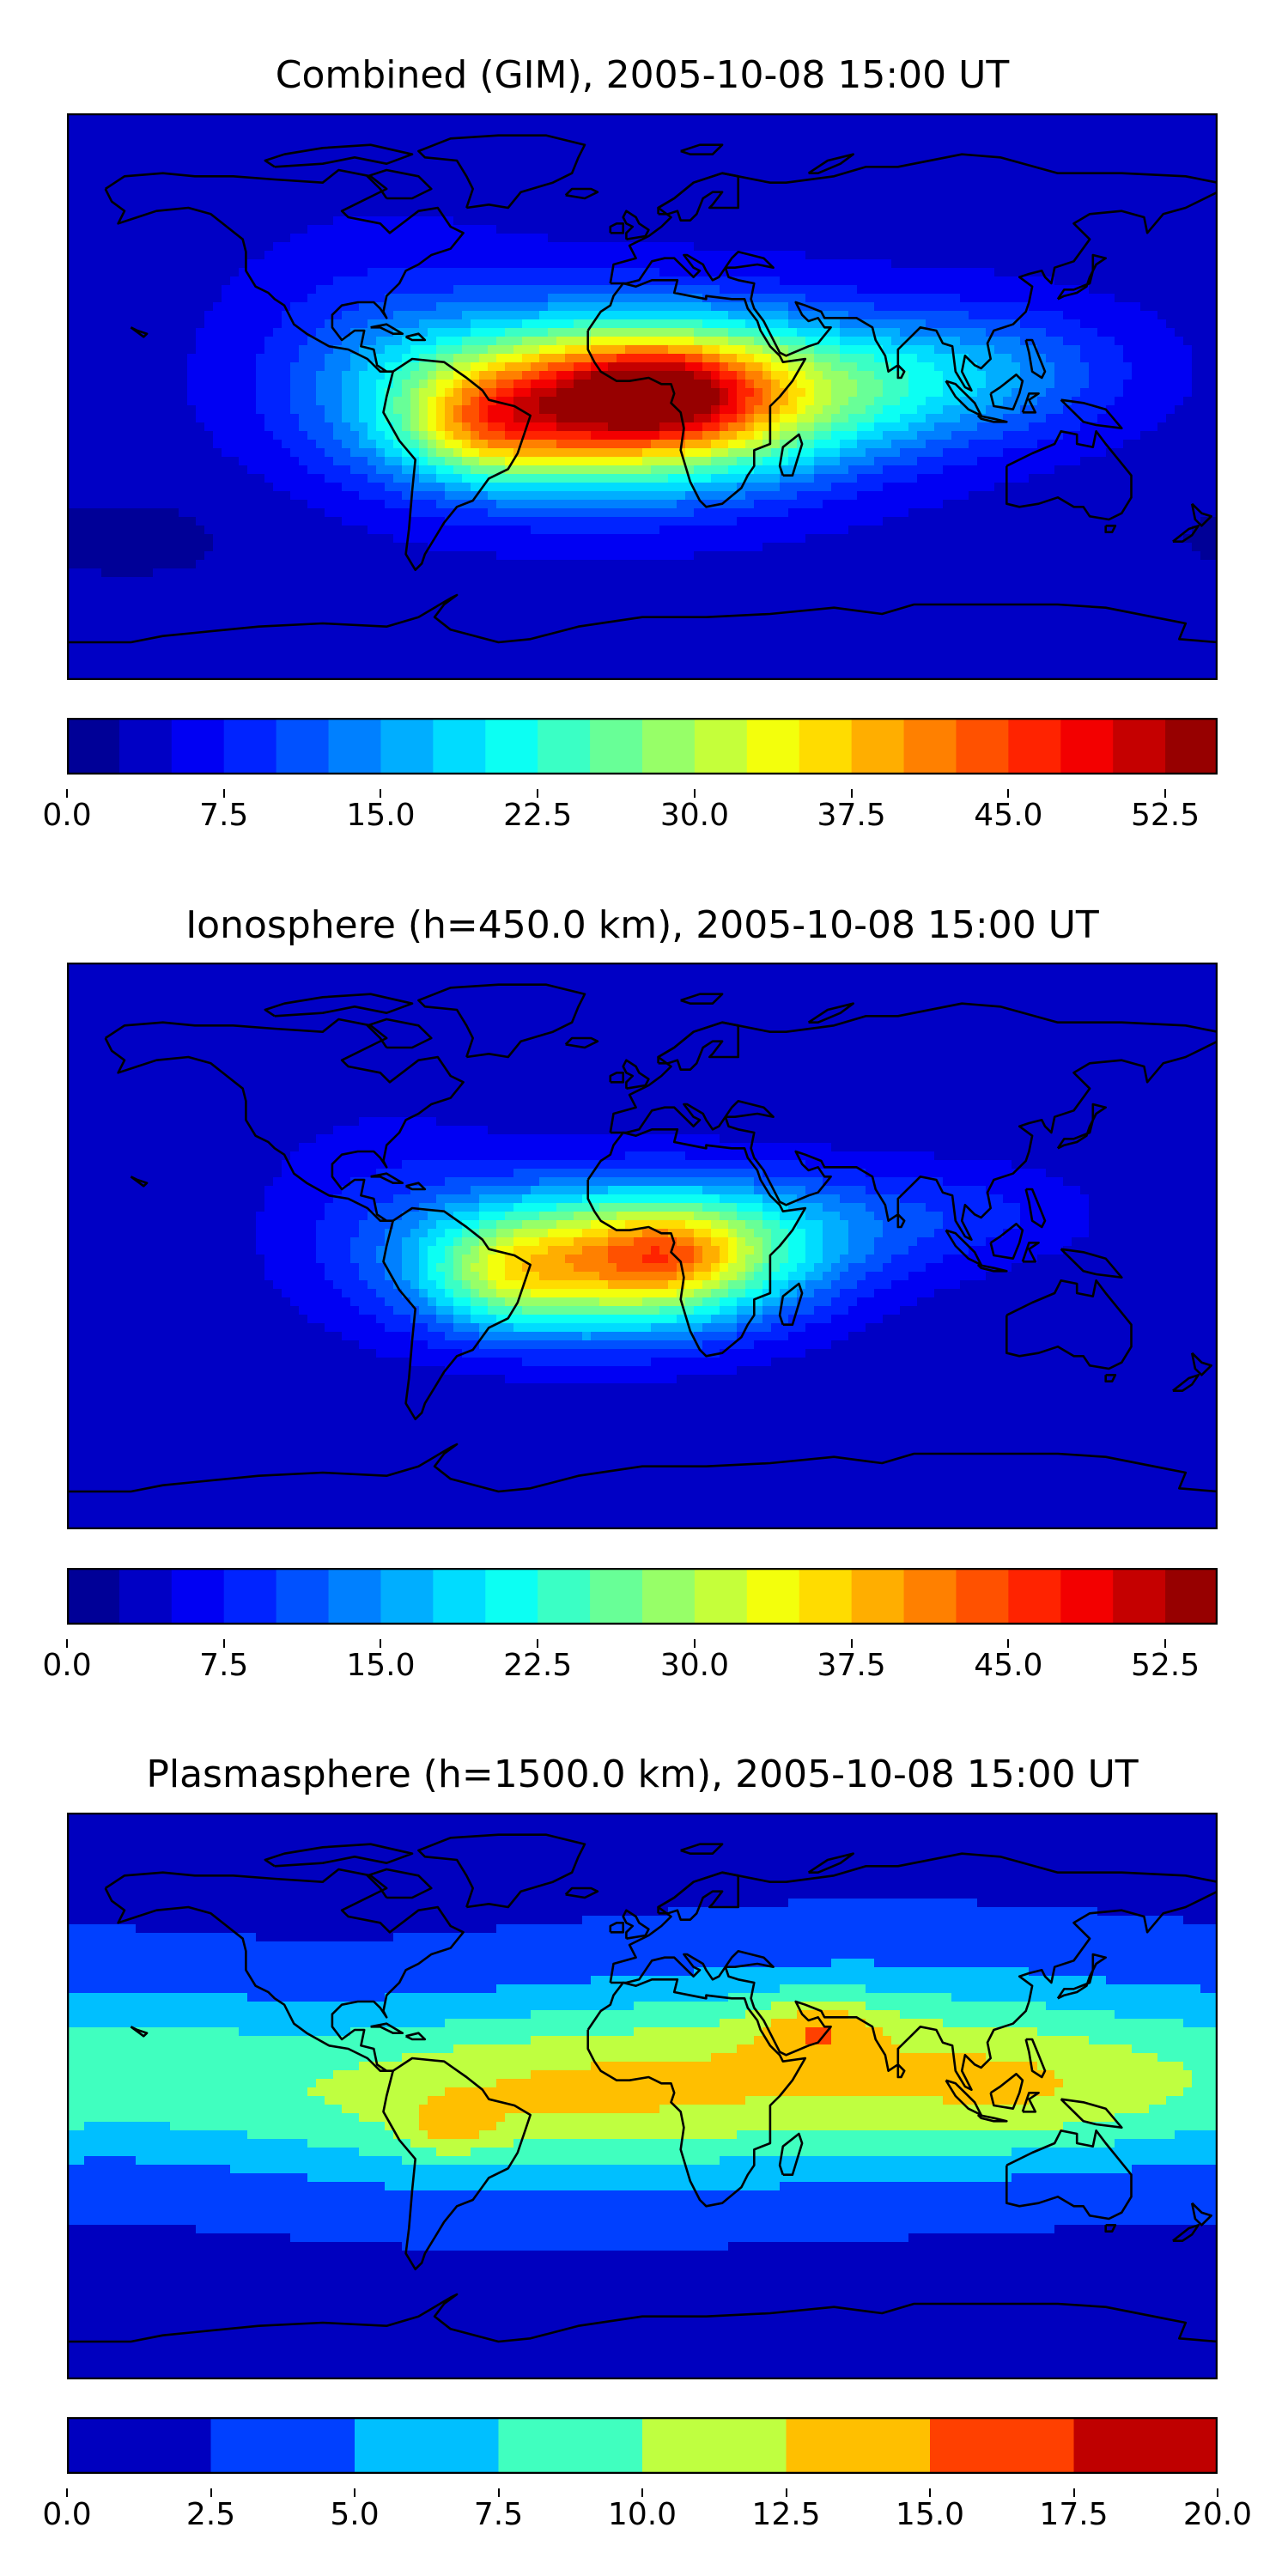 Image resolution: width=1288 pixels, height=2576 pixels. I want to click on colorbar-tick-label: 17.5, so click(1074, 2514).